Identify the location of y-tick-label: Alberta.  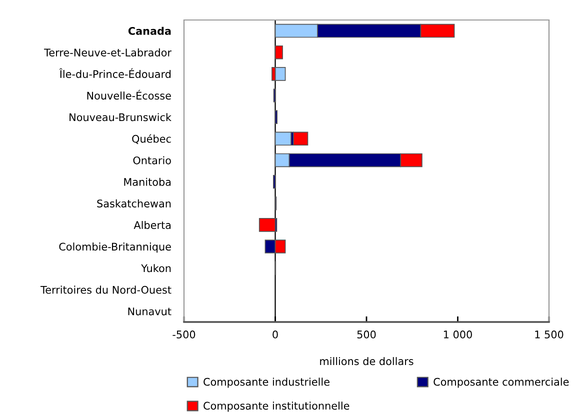
(152, 225).